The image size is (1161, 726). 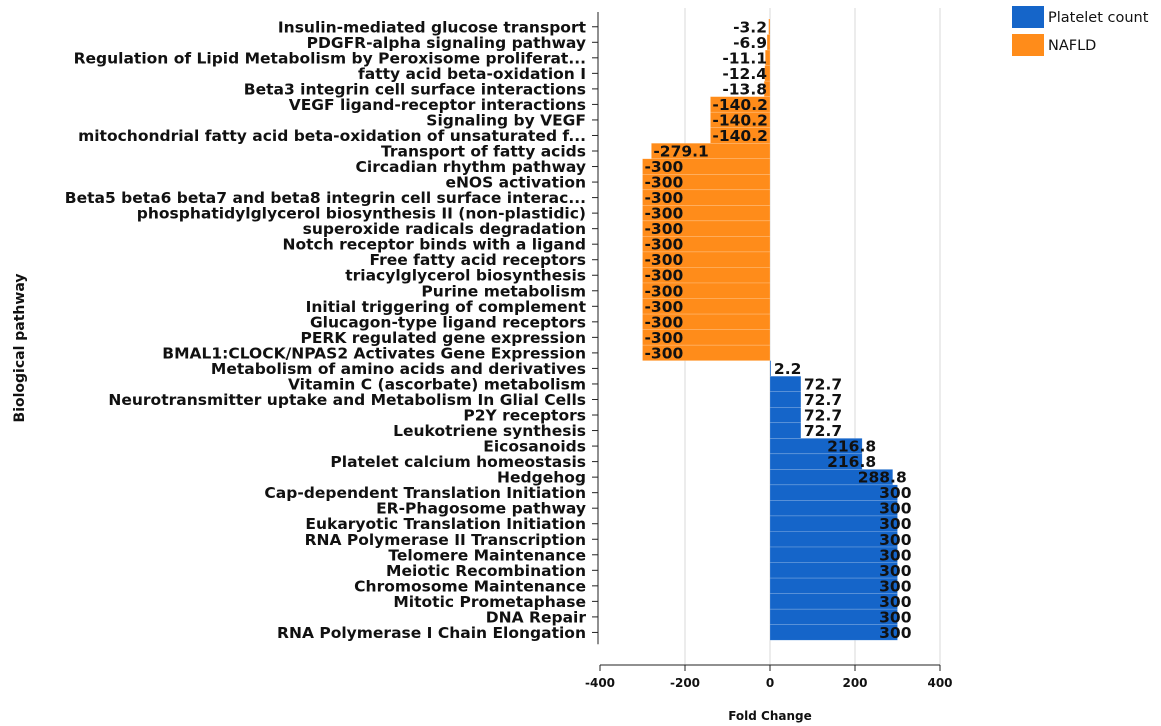 What do you see at coordinates (787, 369) in the screenshot?
I see `value-label: 2.2` at bounding box center [787, 369].